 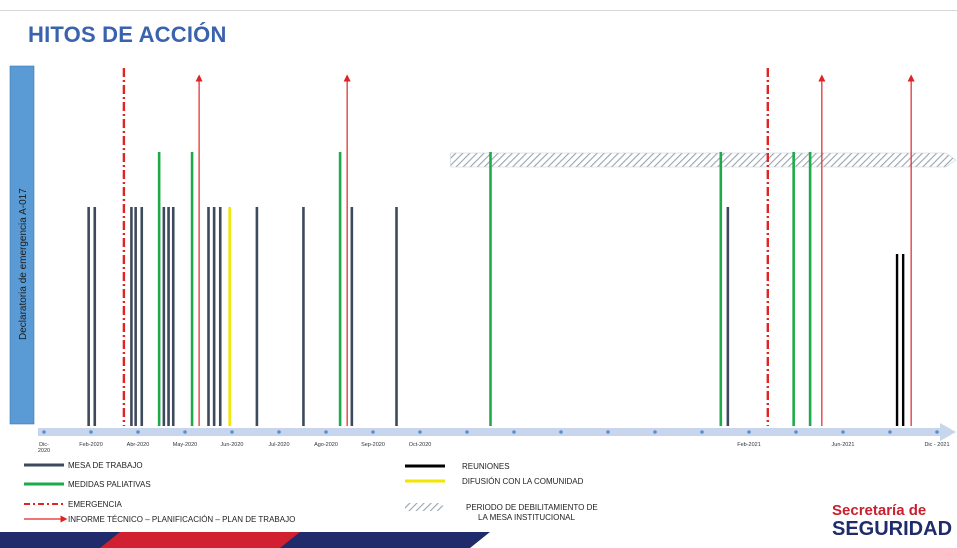 What do you see at coordinates (420, 445) in the screenshot?
I see `tick-label: Oct-2020` at bounding box center [420, 445].